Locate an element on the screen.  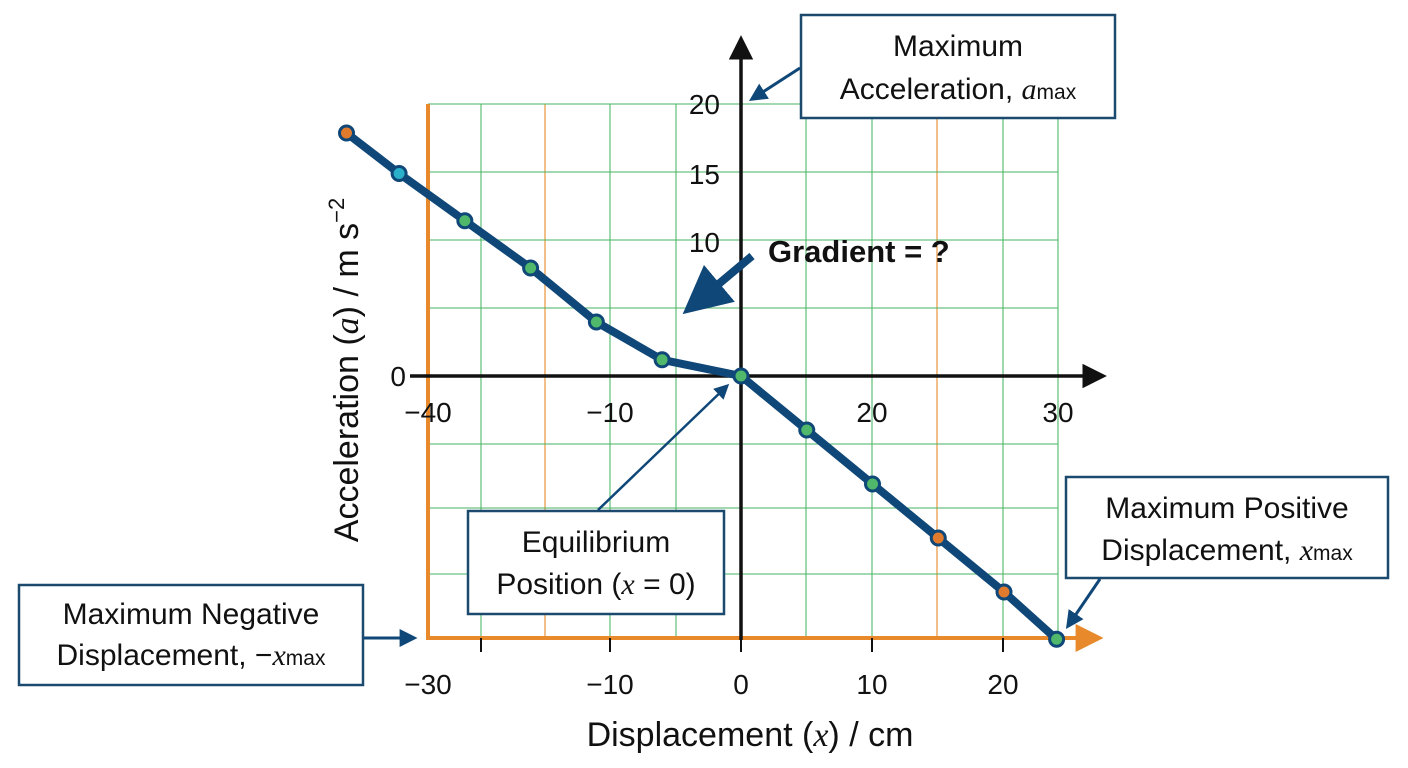
x-tick-label: 20 is located at coordinates (871, 412).